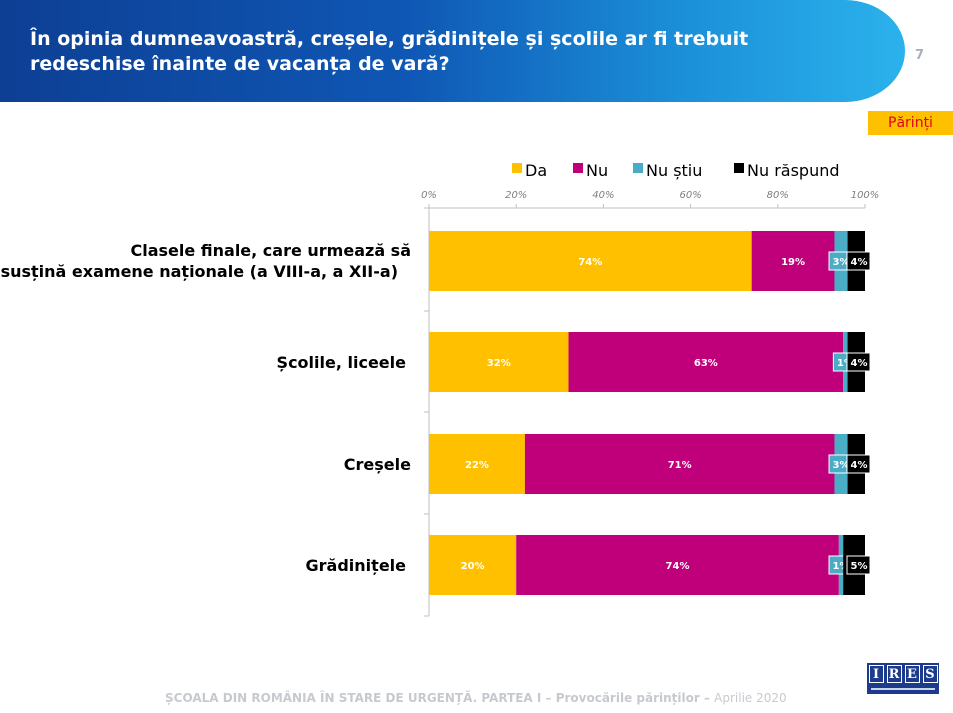  Describe the element at coordinates (865, 195) in the screenshot. I see `x-tick-label: 100%` at that location.